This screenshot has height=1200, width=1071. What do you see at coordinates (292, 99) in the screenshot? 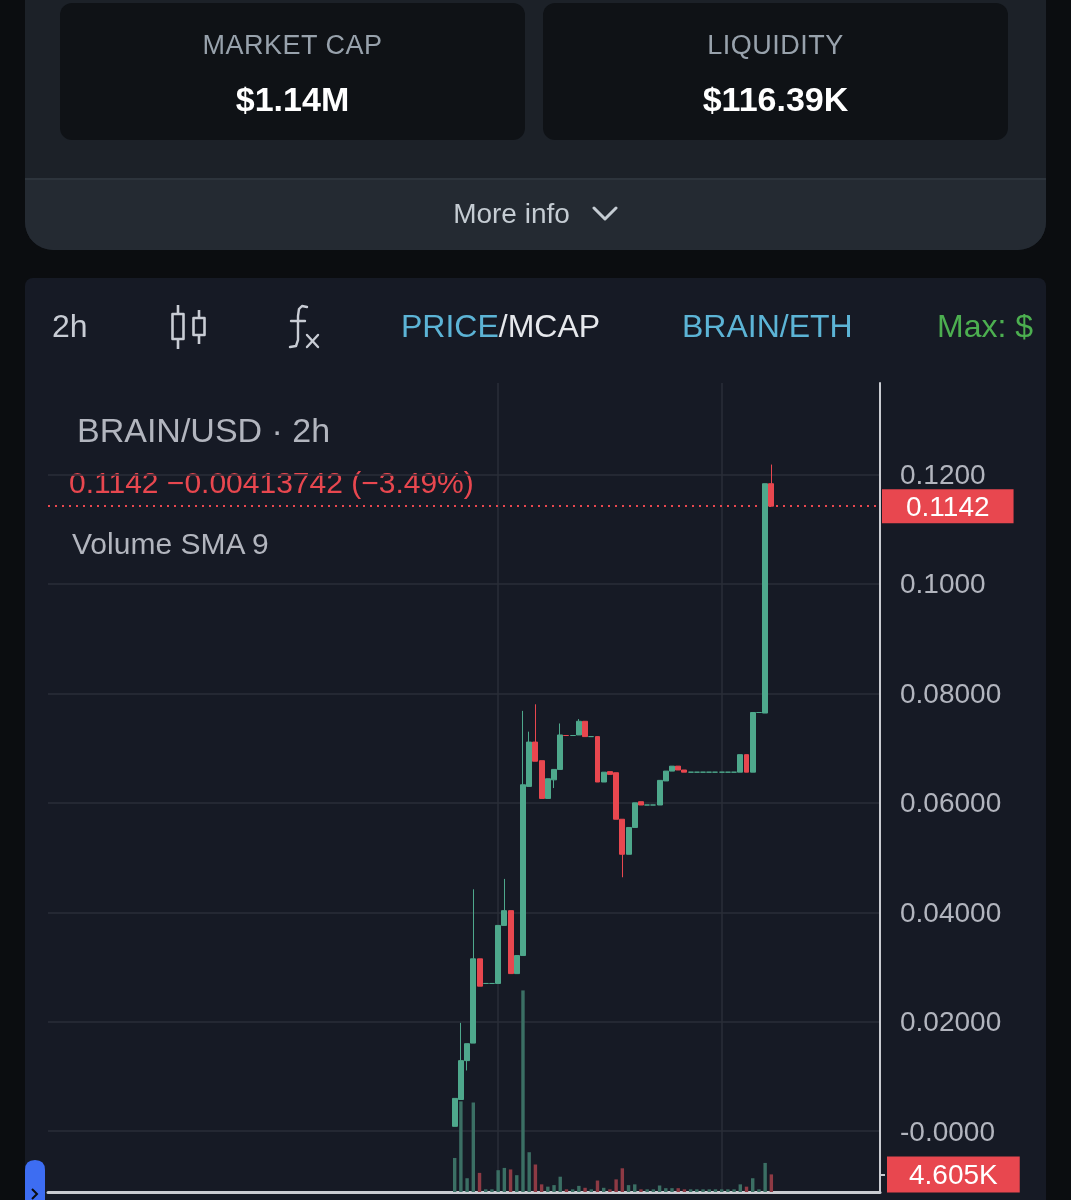
I see `text: $1.14M` at bounding box center [292, 99].